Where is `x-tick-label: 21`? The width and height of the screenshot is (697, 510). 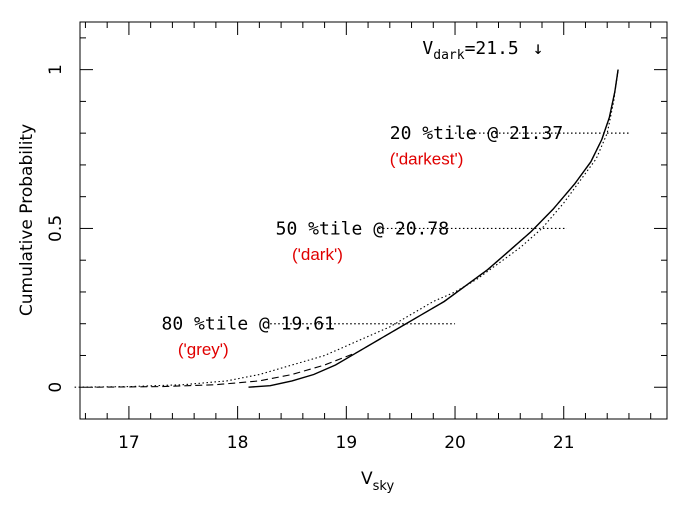 x-tick-label: 21 is located at coordinates (564, 443).